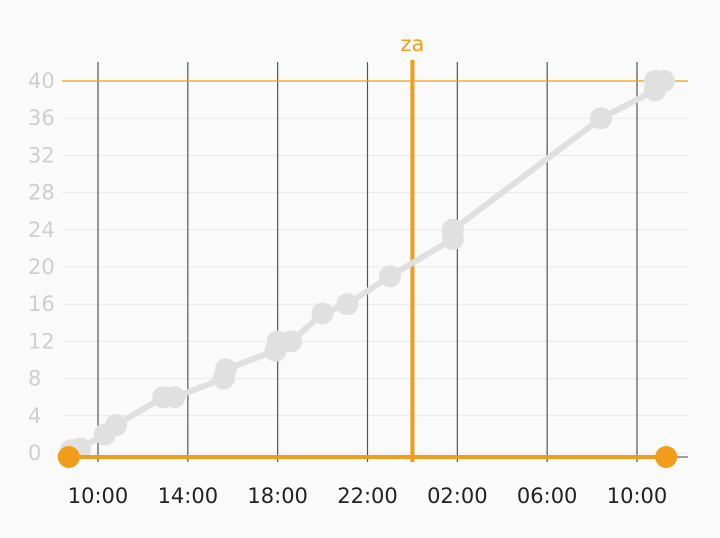 The width and height of the screenshot is (720, 538). What do you see at coordinates (277, 496) in the screenshot?
I see `x-tick-label-2: 18:00` at bounding box center [277, 496].